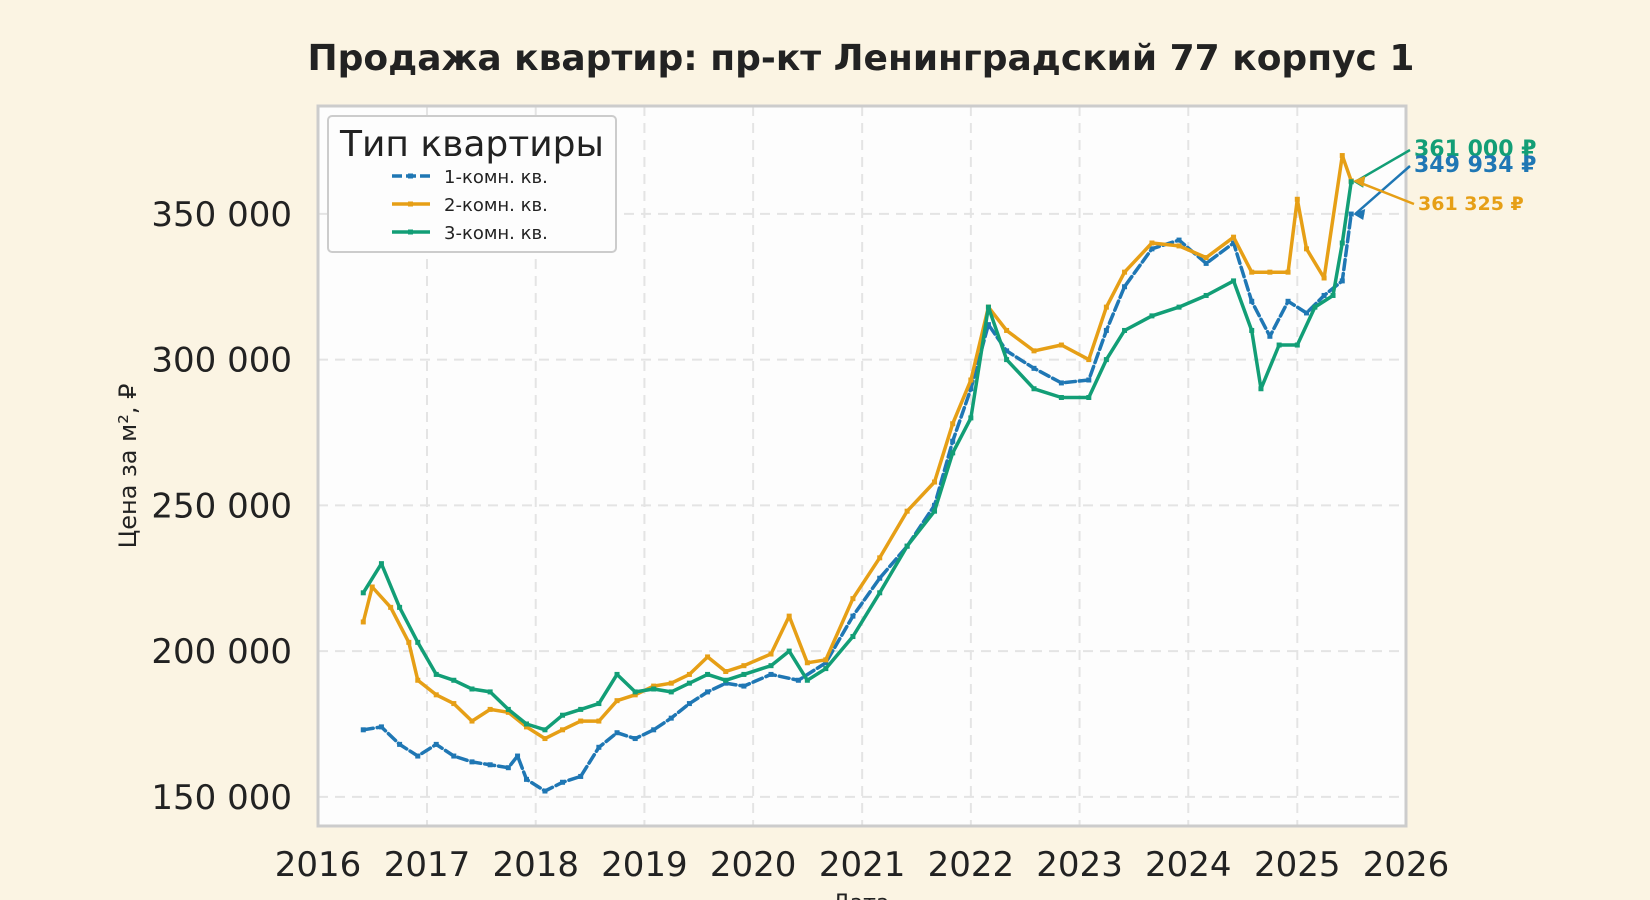 The width and height of the screenshot is (1650, 900). I want to click on legend-label: 2-комн. кв., so click(496, 205).